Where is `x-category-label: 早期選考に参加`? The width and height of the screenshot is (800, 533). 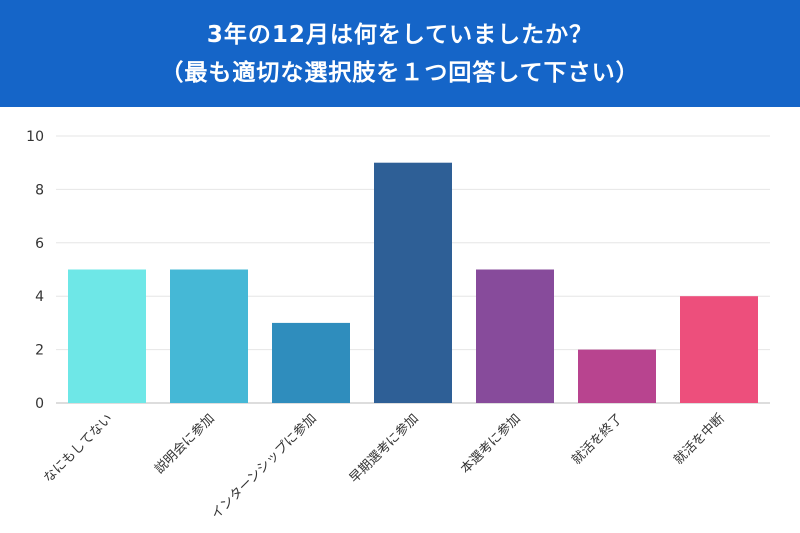
x-category-label: 早期選考に参加 is located at coordinates (384, 449).